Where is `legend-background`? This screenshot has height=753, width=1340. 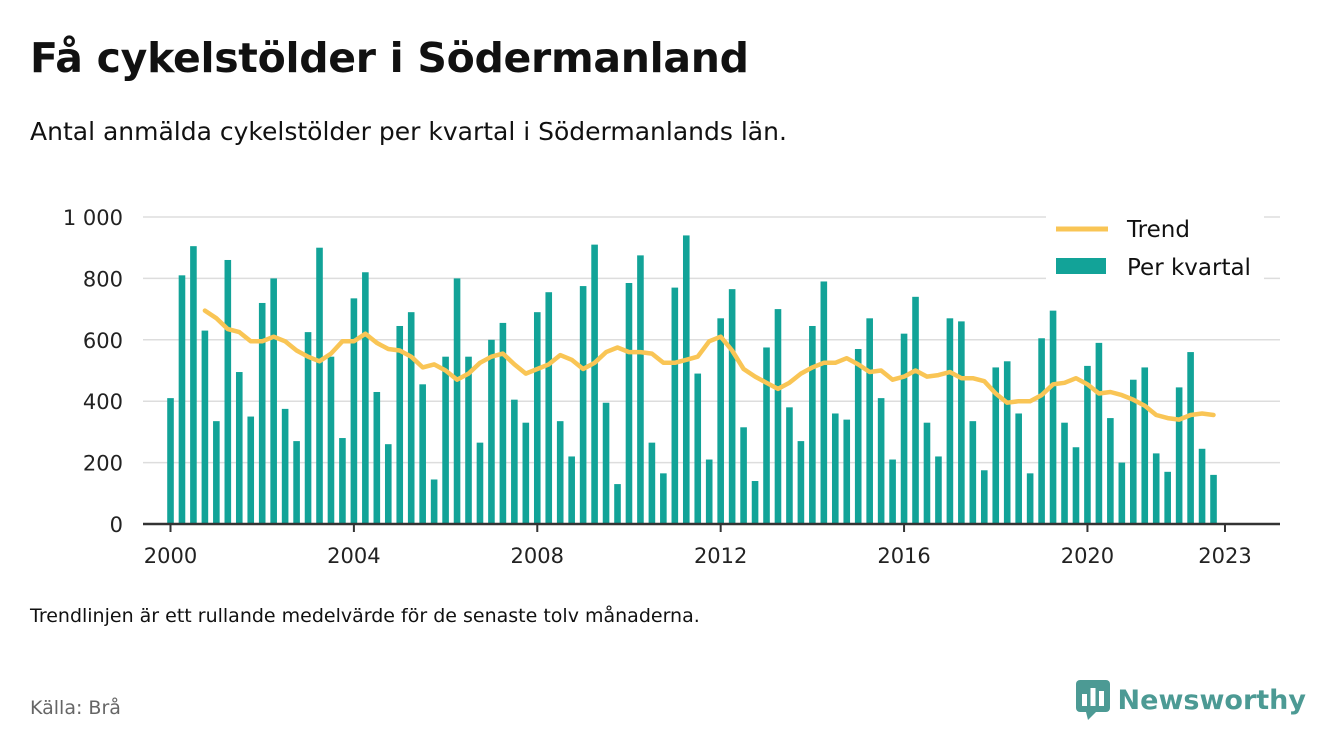
legend-background is located at coordinates (1155, 252).